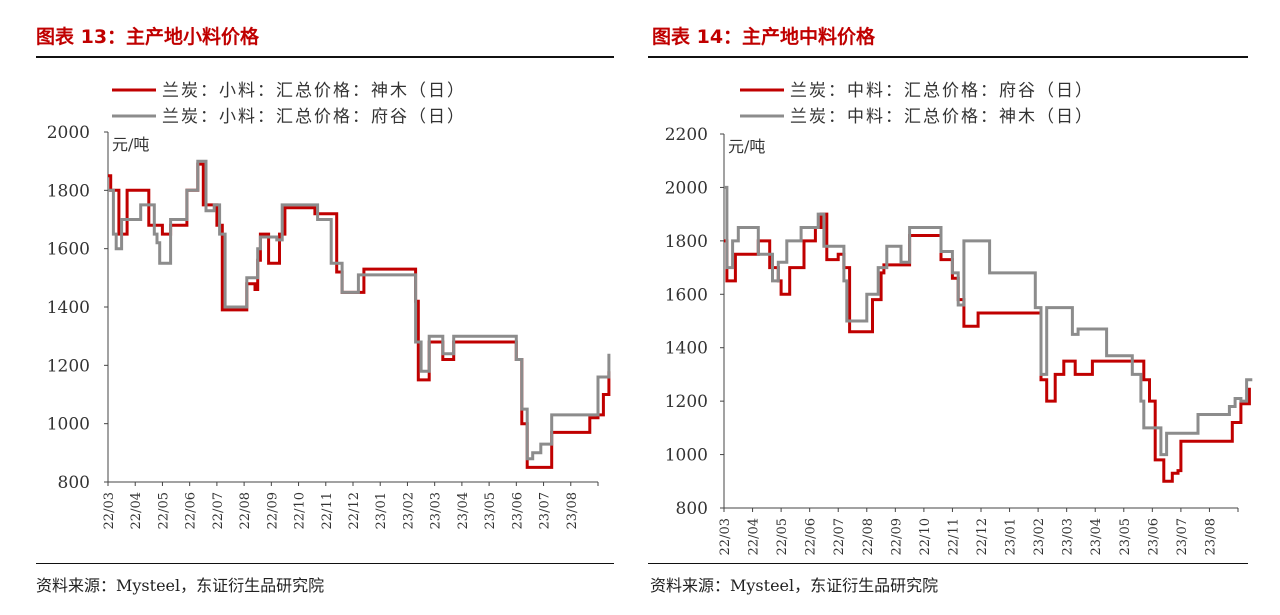  What do you see at coordinates (148, 37) in the screenshot?
I see `chart-title: 图表 13：主产地小料价格` at bounding box center [148, 37].